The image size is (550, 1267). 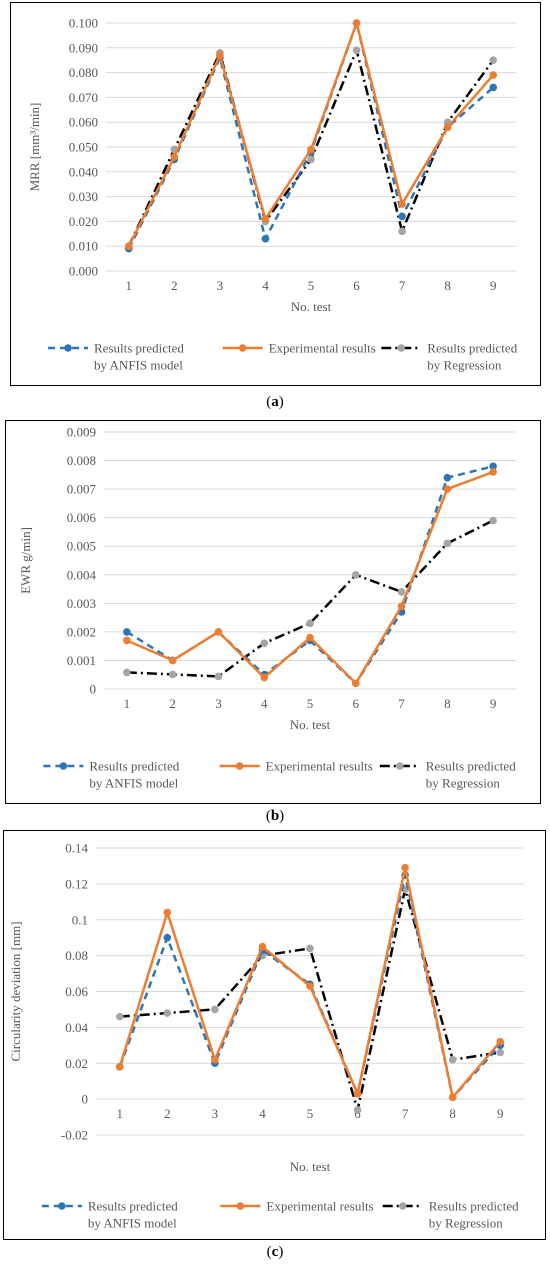 What do you see at coordinates (81, 432) in the screenshot?
I see `y-tick-label: 0.009` at bounding box center [81, 432].